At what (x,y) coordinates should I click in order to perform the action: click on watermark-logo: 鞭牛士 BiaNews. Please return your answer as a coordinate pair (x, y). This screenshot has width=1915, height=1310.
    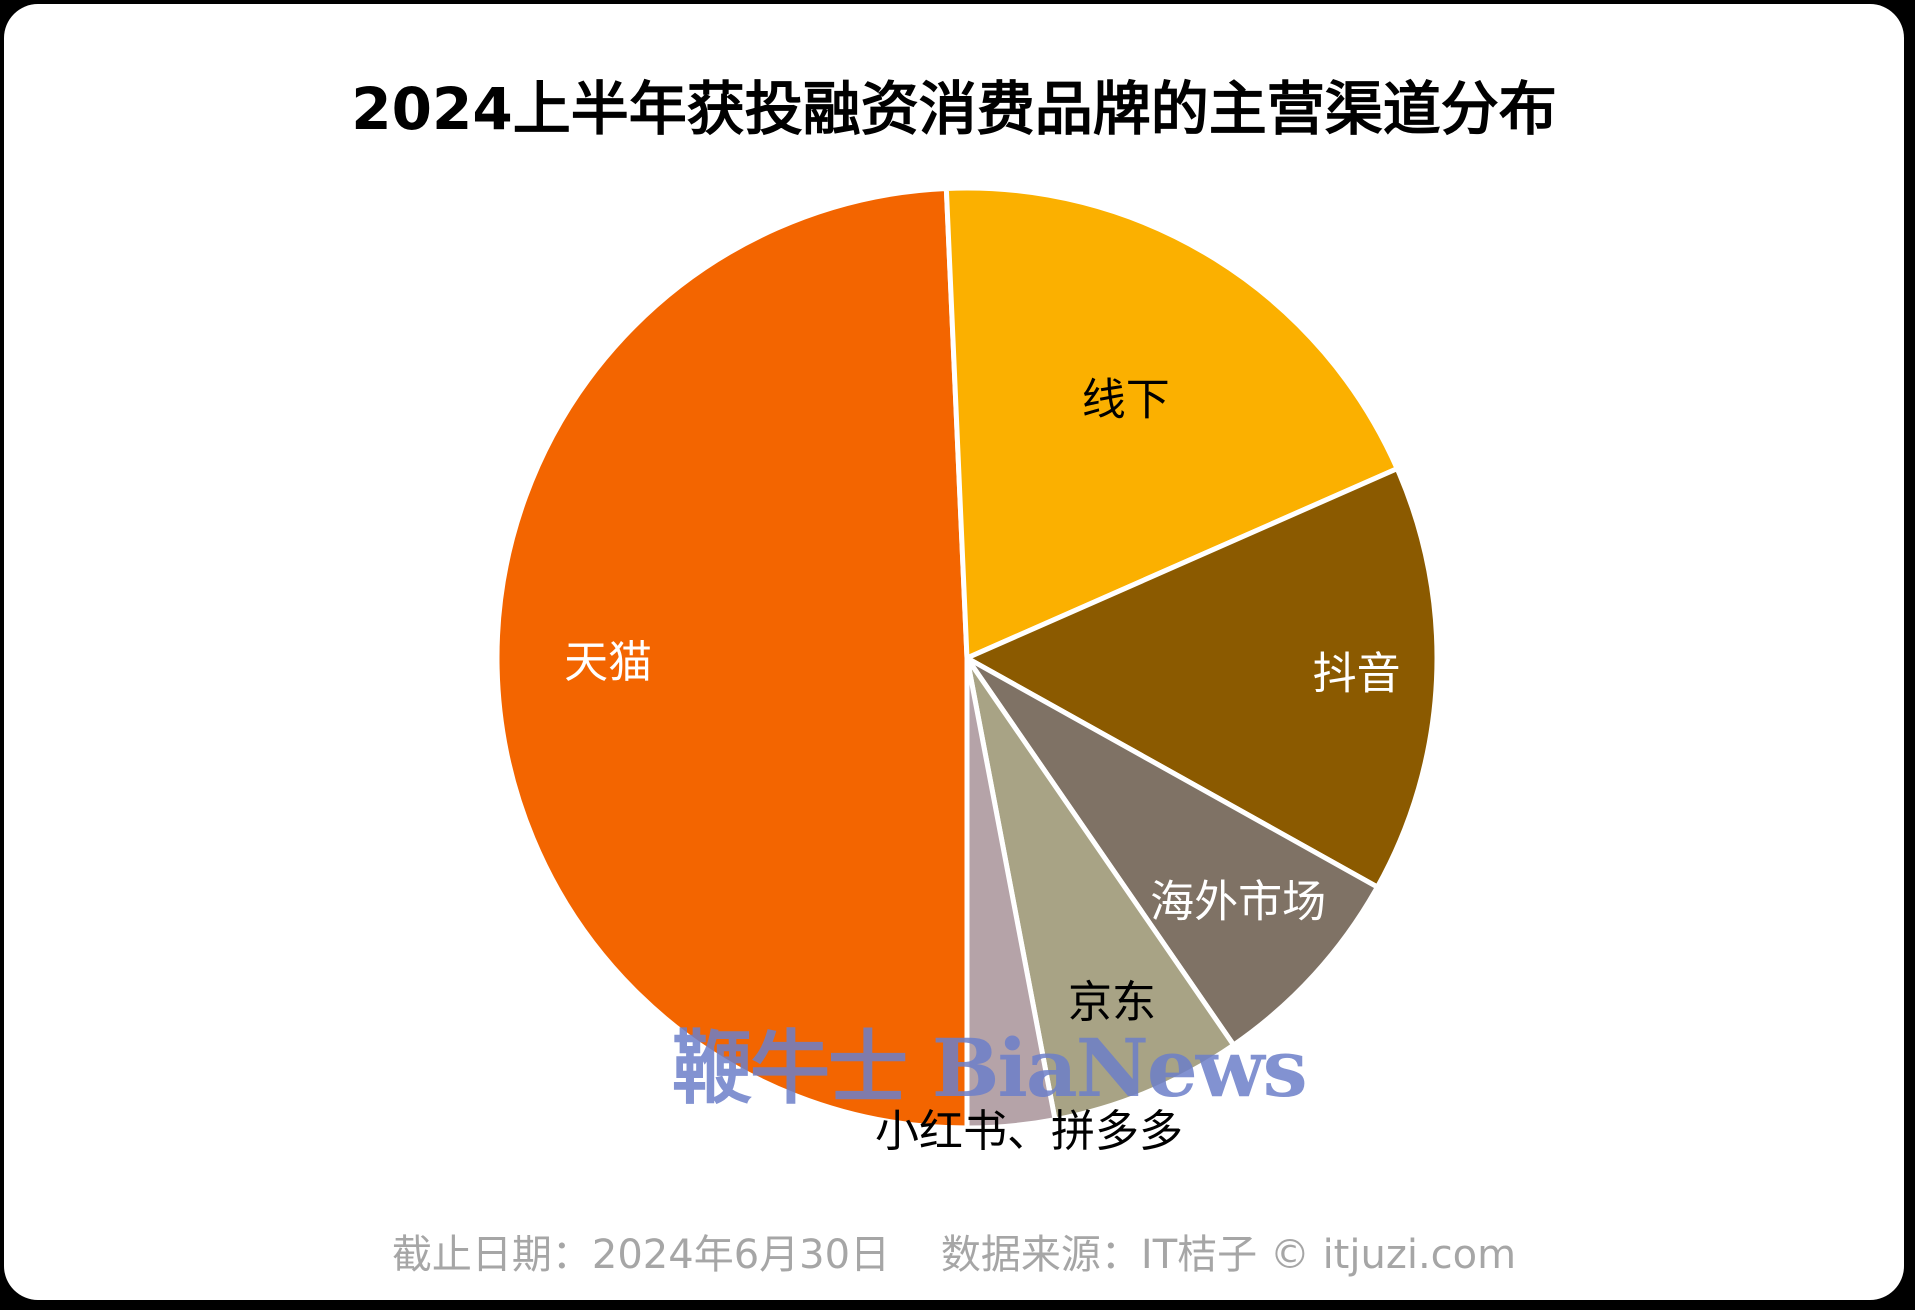
    Looking at the image, I should click on (990, 1068).